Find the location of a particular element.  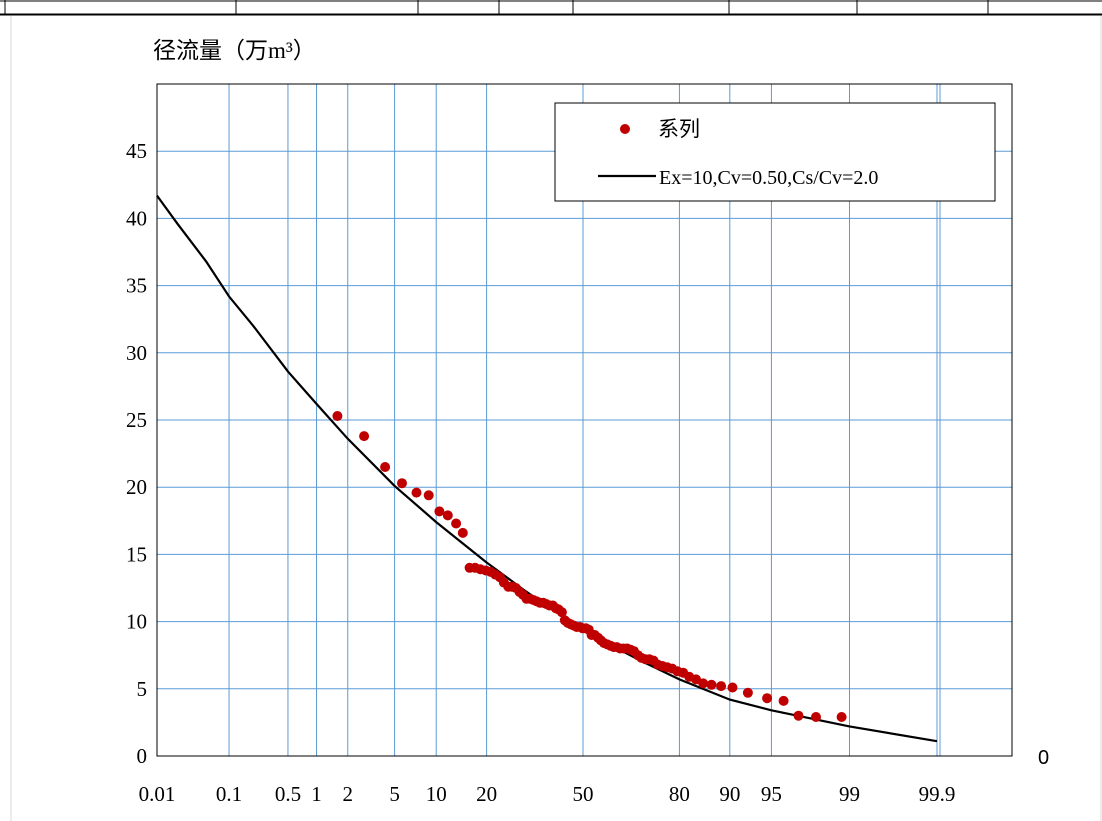

y-tick-label: 45 is located at coordinates (136, 151).